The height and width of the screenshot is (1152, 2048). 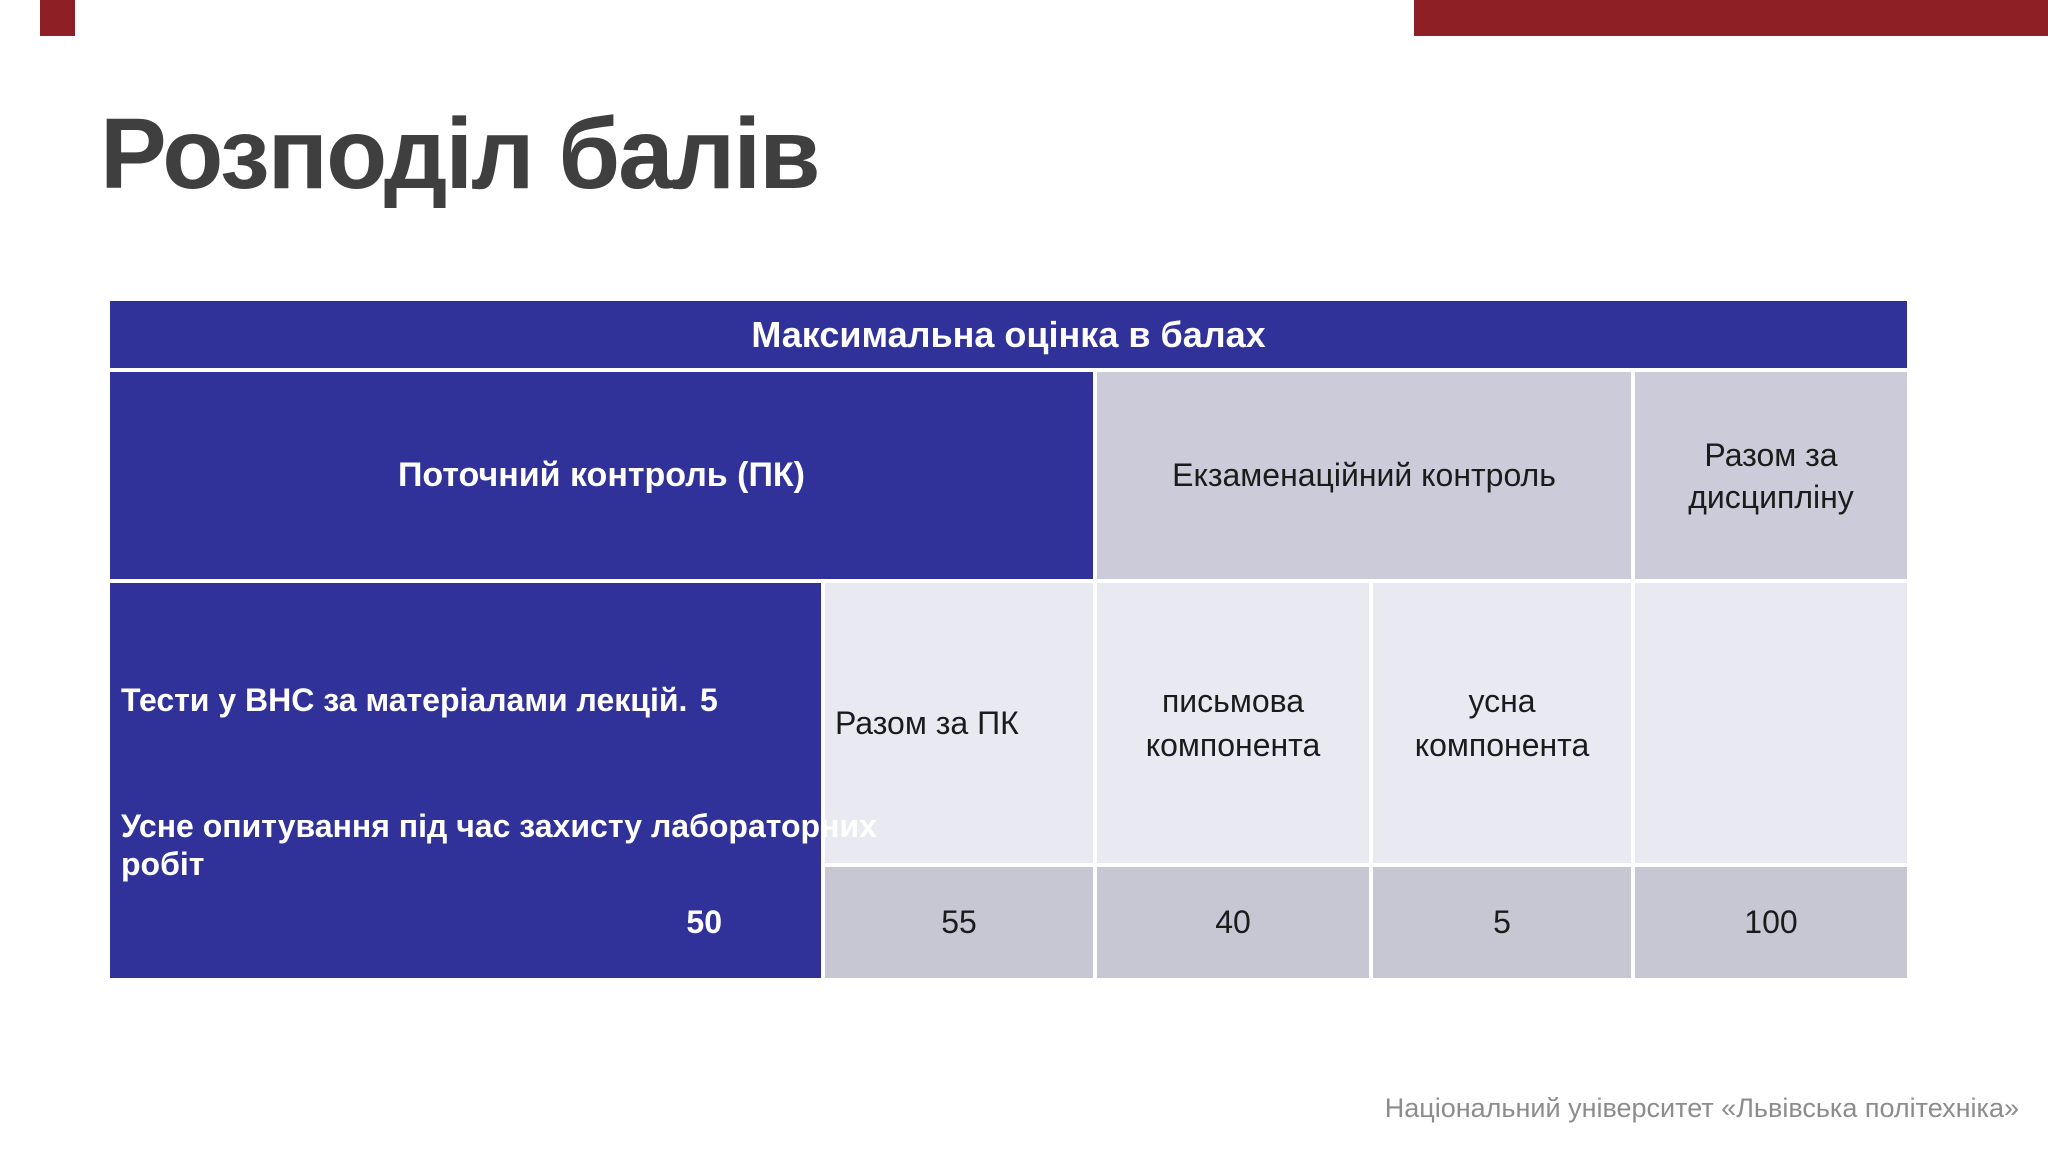 What do you see at coordinates (404, 700) in the screenshot?
I see `detail-item1-label: Тести у ВНС за матеріалами лекцій.` at bounding box center [404, 700].